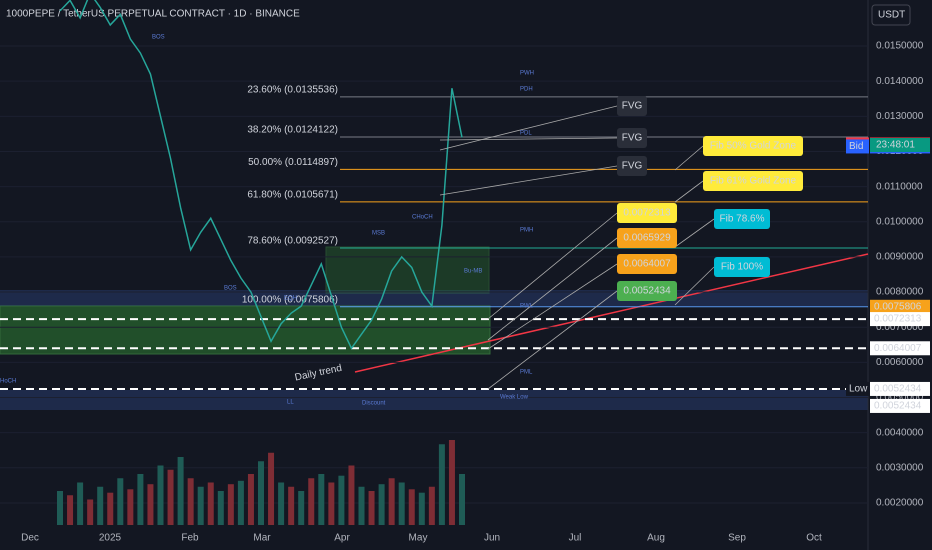 The height and width of the screenshot is (550, 932). I want to click on currency: USDT, so click(891, 15).